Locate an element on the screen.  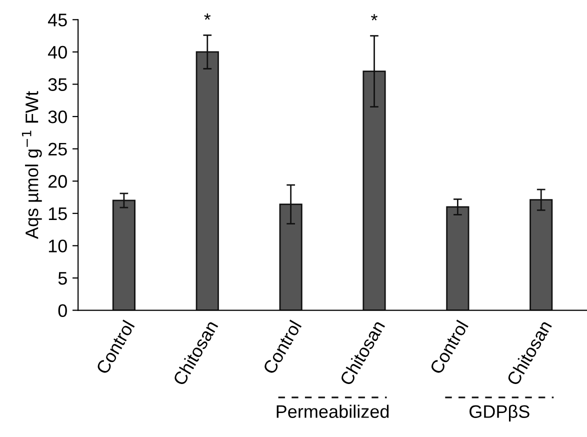
y-tick-label: 30 is located at coordinates (57, 117).